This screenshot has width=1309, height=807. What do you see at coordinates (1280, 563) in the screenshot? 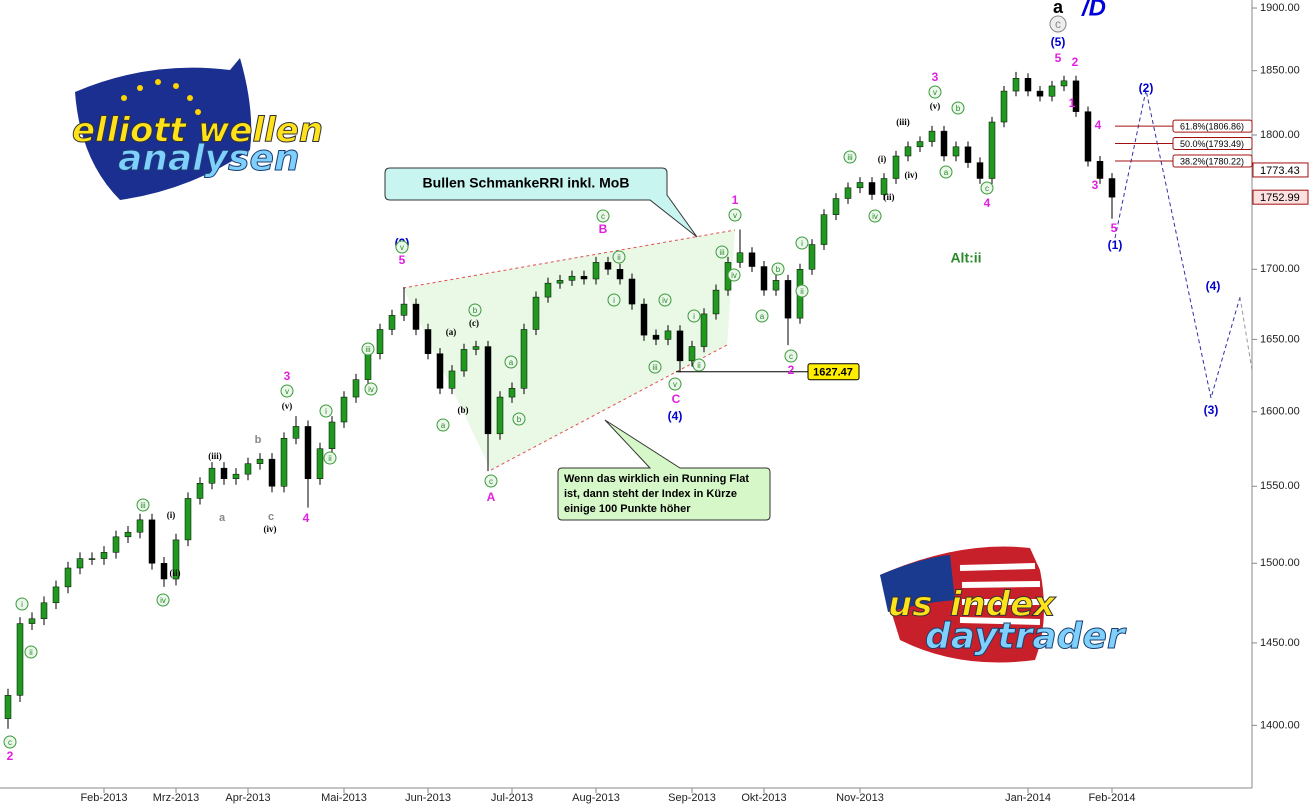
I see `y-tick-label: 1500.00` at bounding box center [1280, 563].